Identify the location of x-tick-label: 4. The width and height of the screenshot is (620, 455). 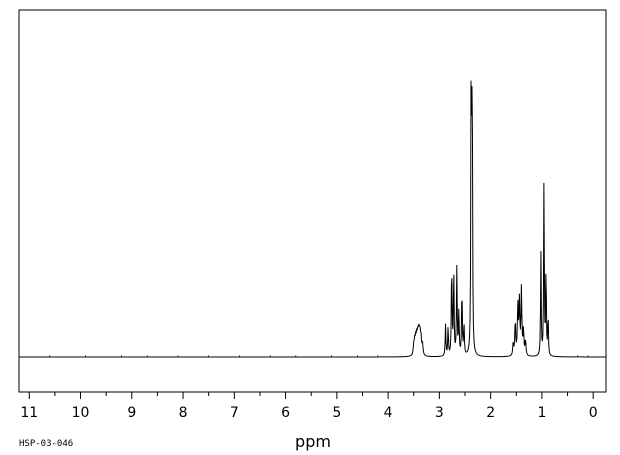
(388, 413).